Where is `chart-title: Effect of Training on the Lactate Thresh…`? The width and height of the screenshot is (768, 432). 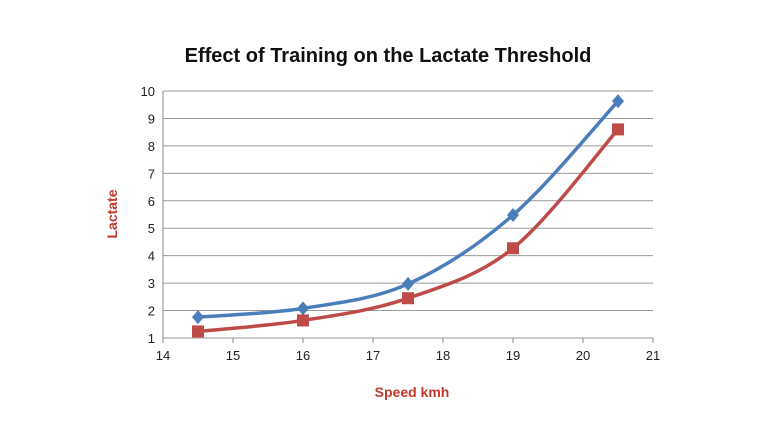
chart-title: Effect of Training on the Lactate Thresh… is located at coordinates (388, 56).